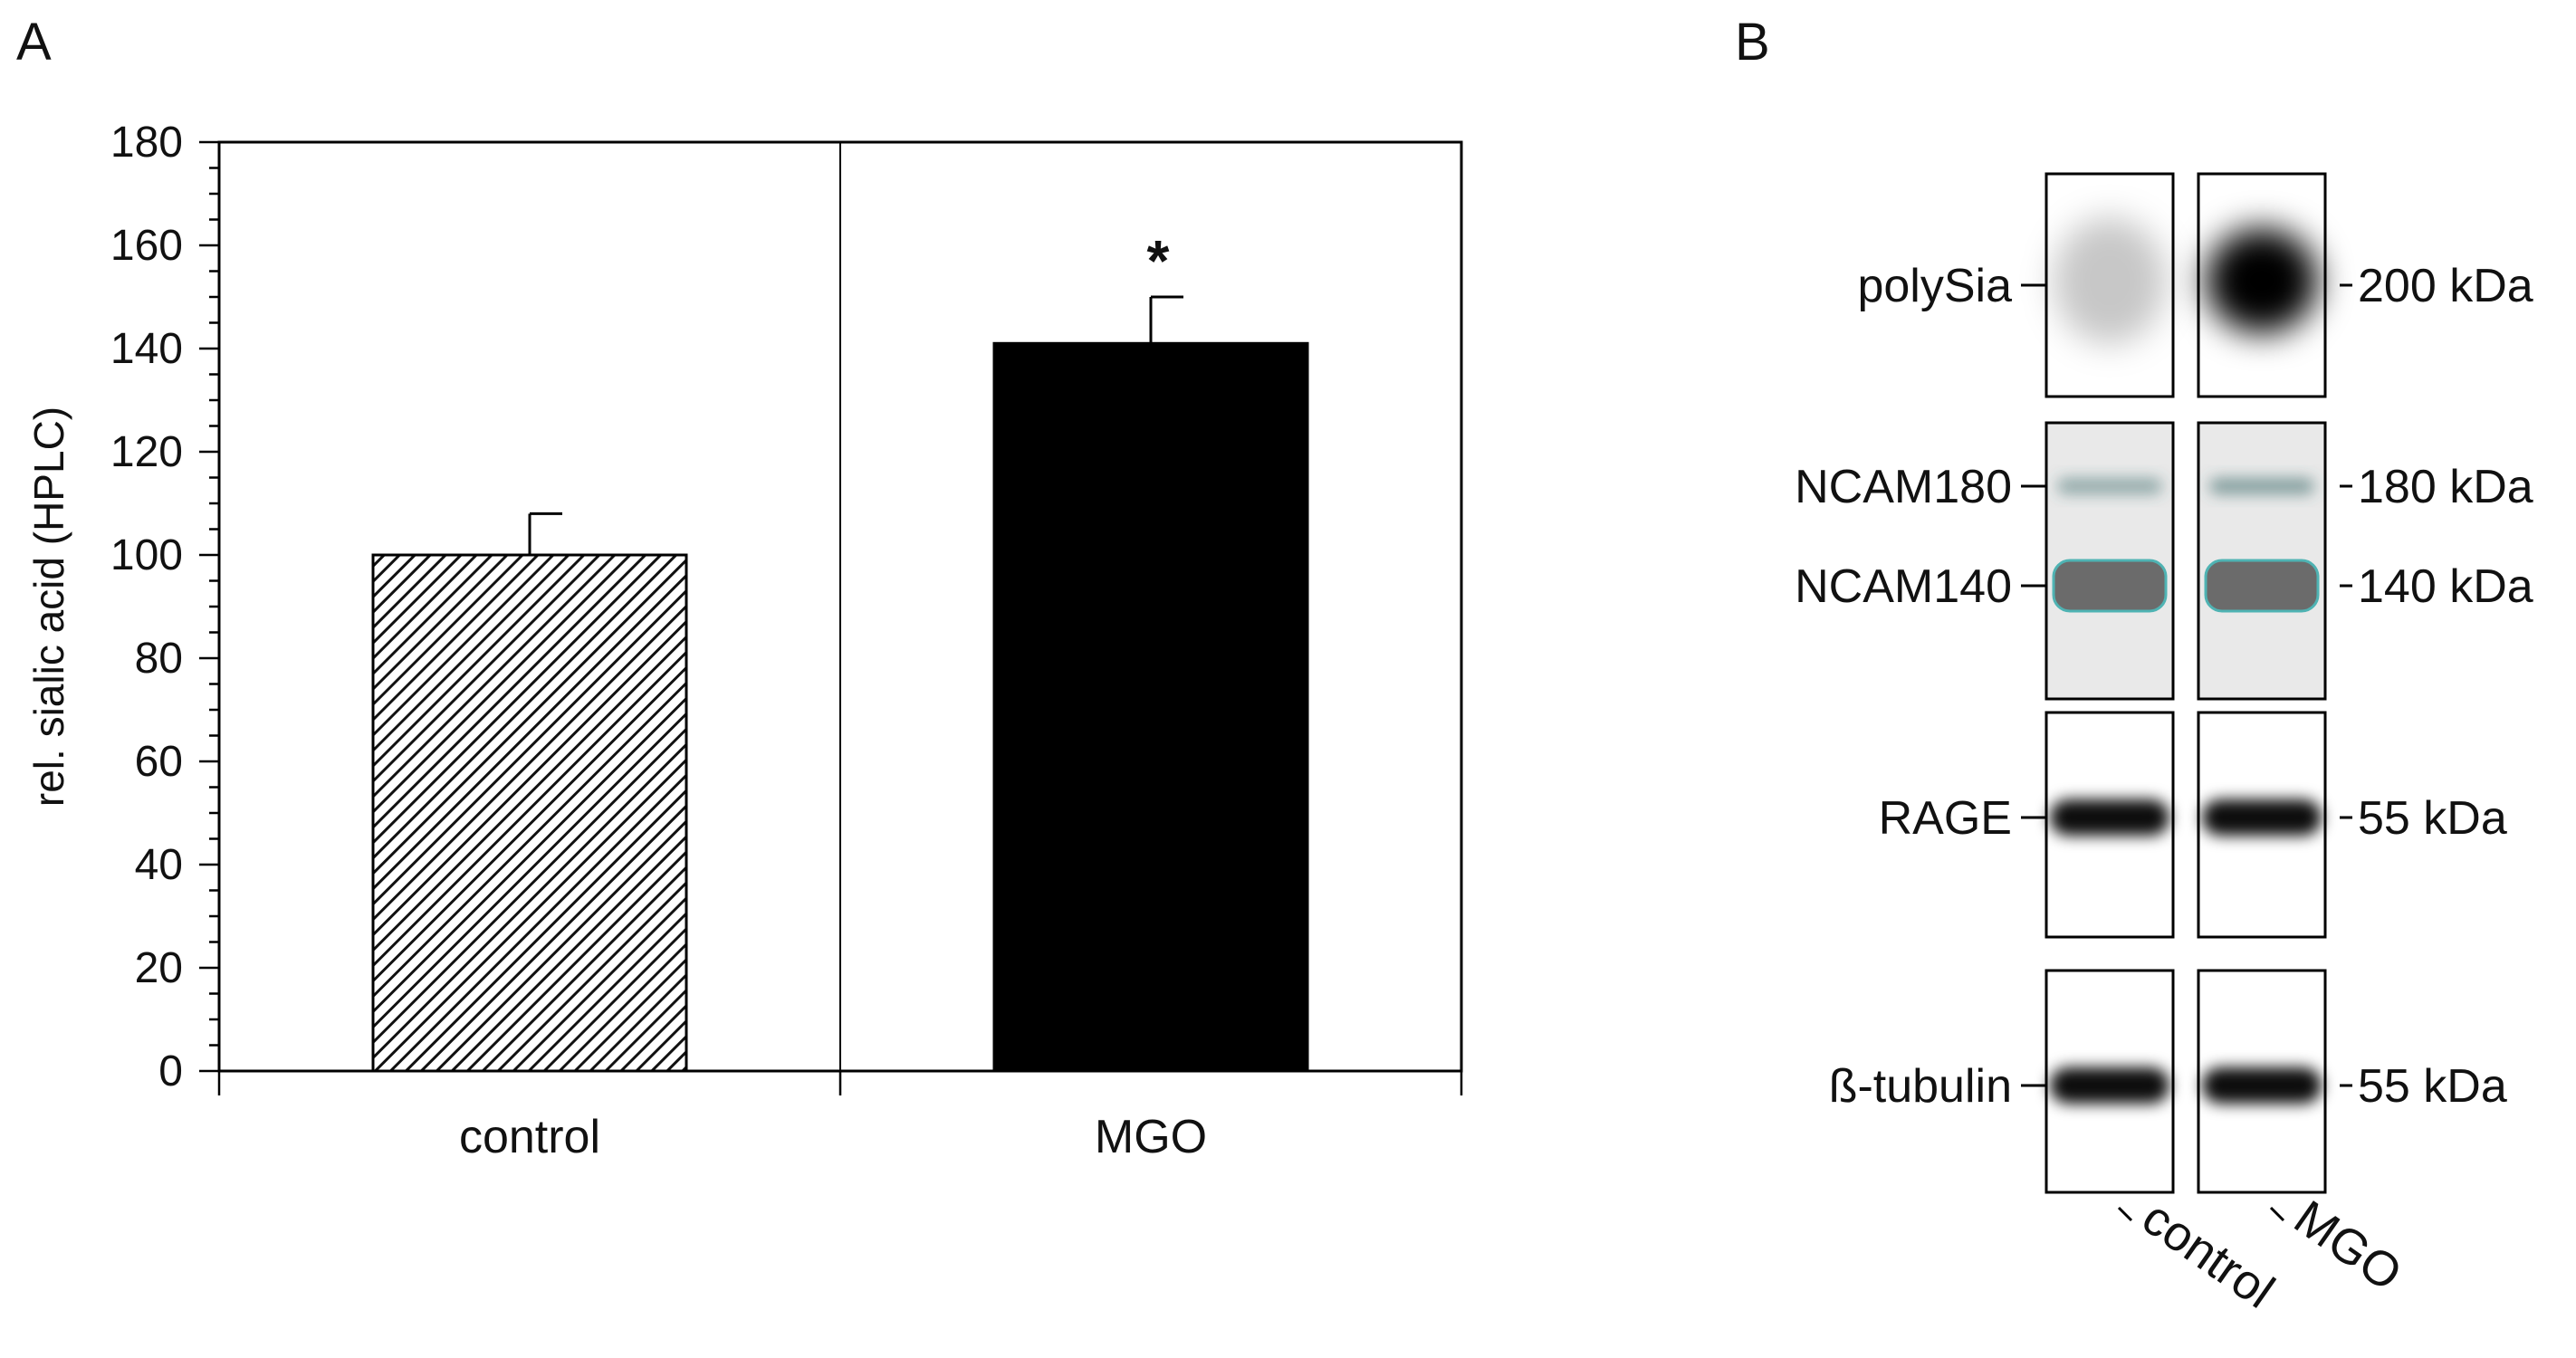  Describe the element at coordinates (164, 607) in the screenshot. I see `y-axis: 0 20 40 60 80 100 120 140 160 180` at that location.